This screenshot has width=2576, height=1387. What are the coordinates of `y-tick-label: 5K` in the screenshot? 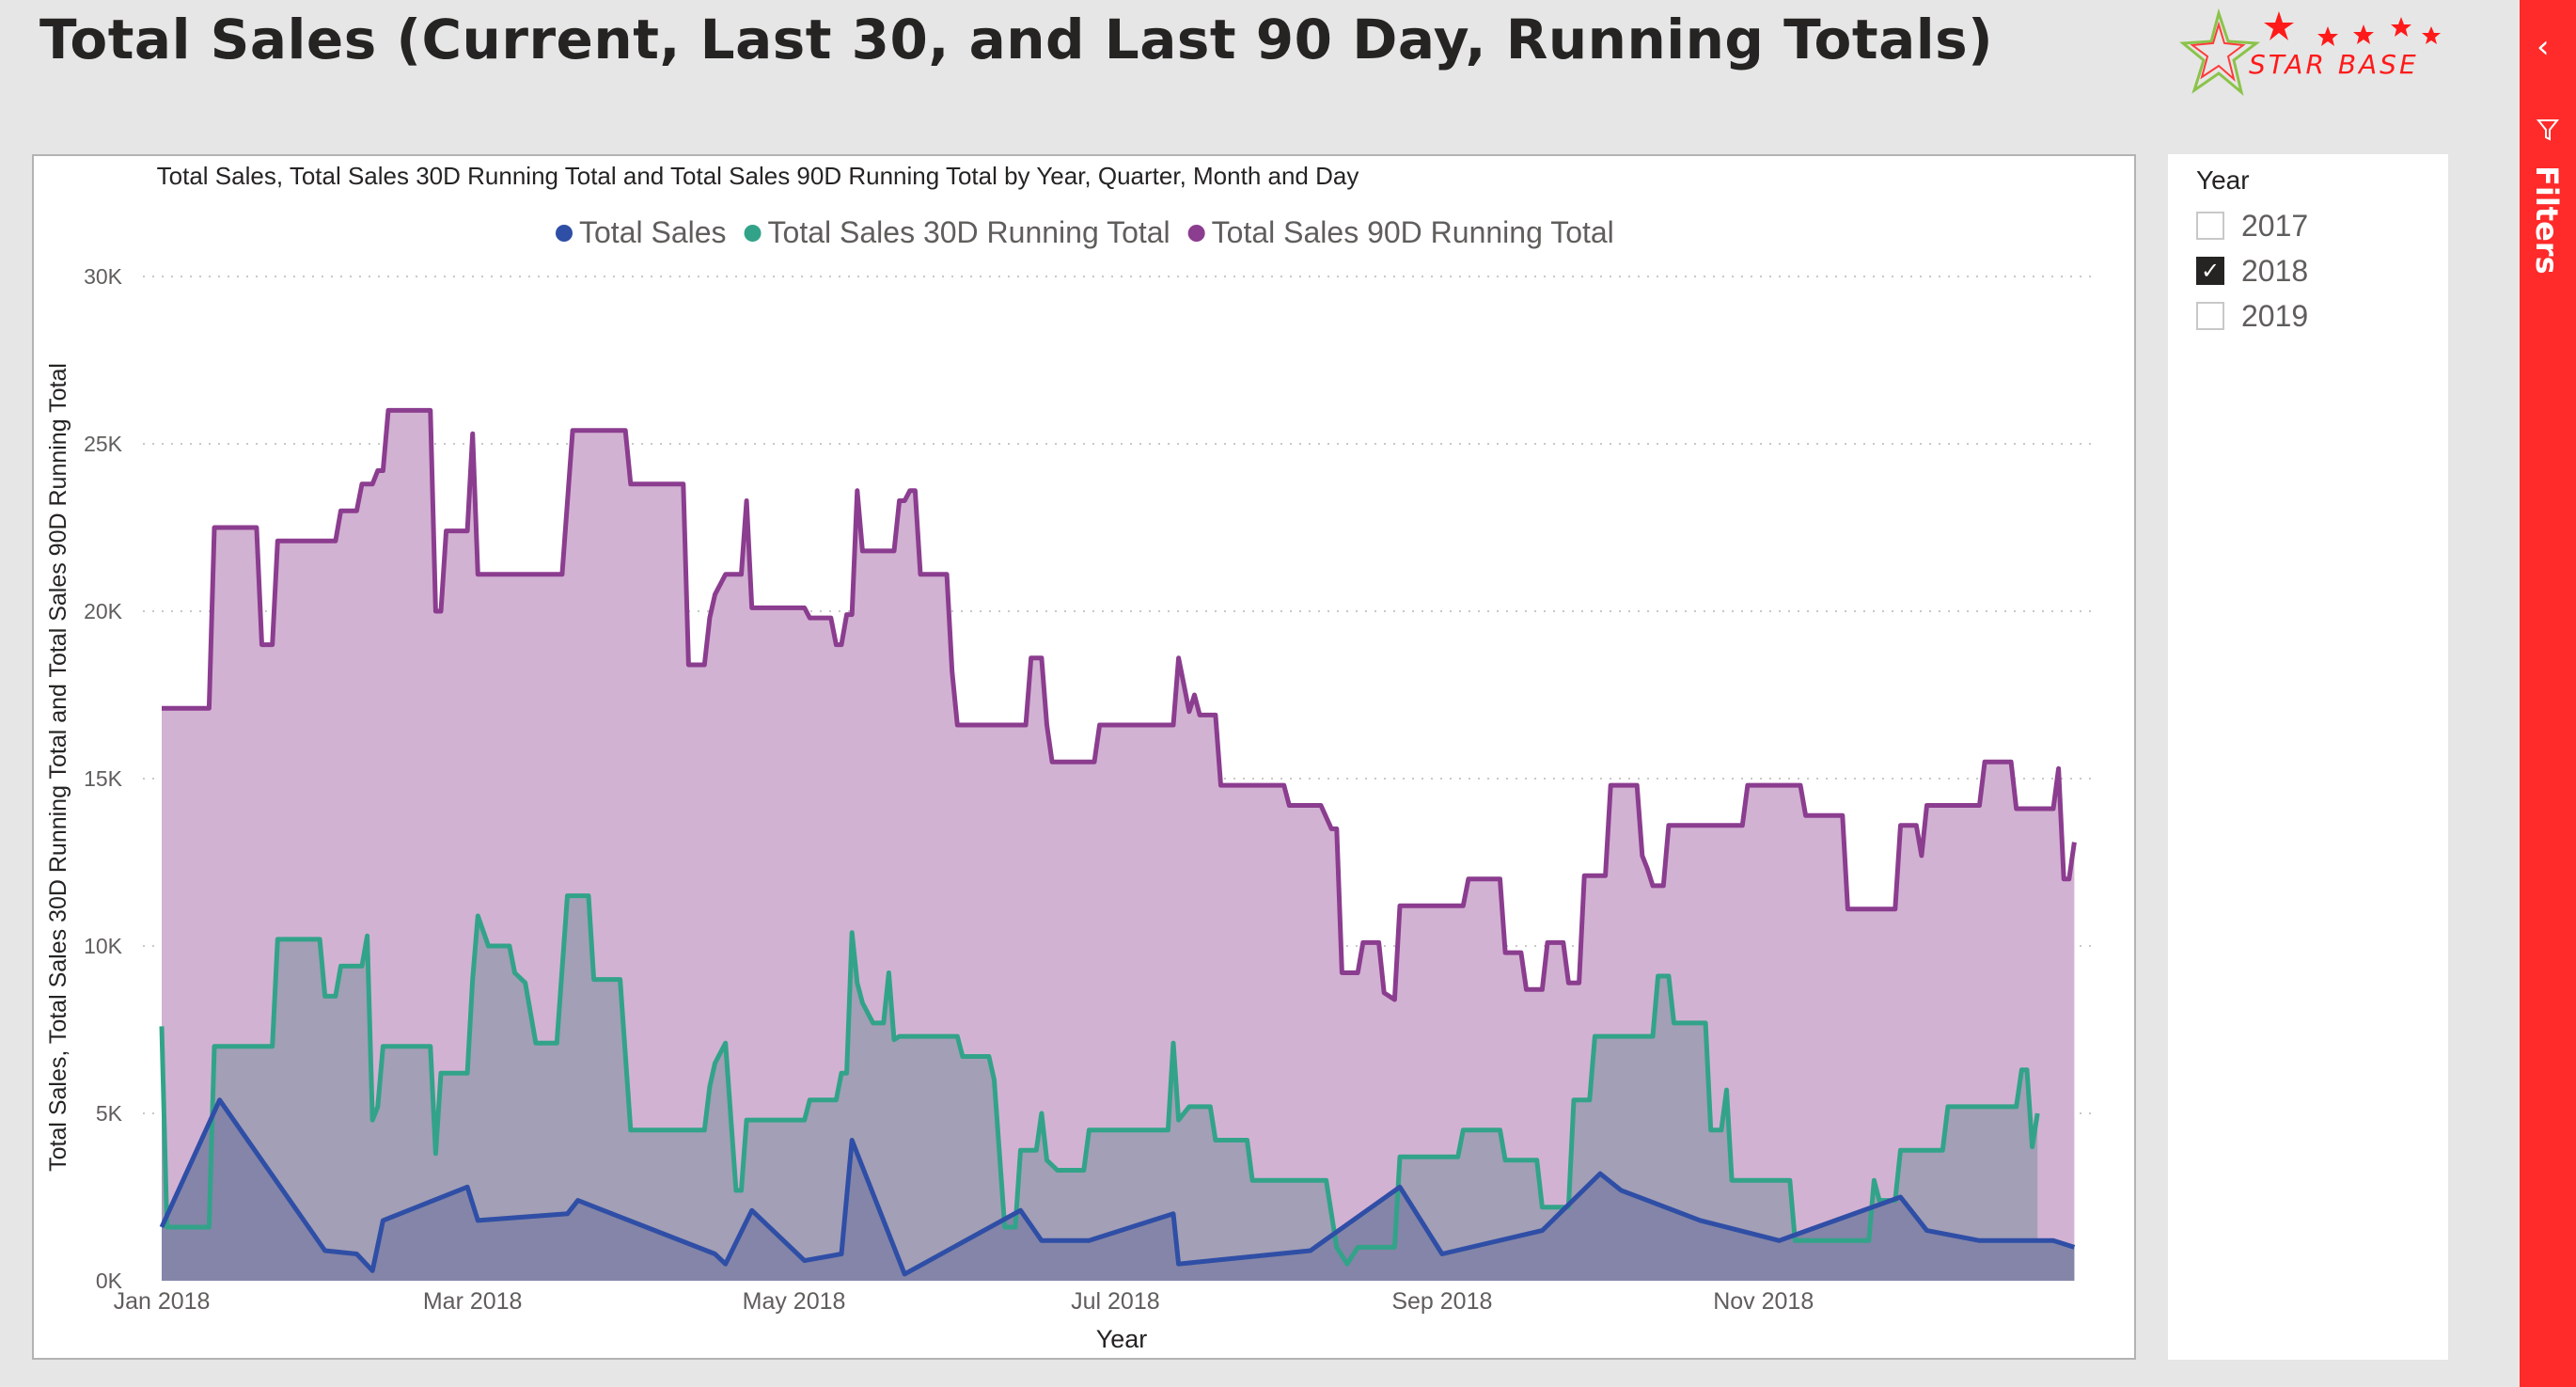 It's located at (110, 1113).